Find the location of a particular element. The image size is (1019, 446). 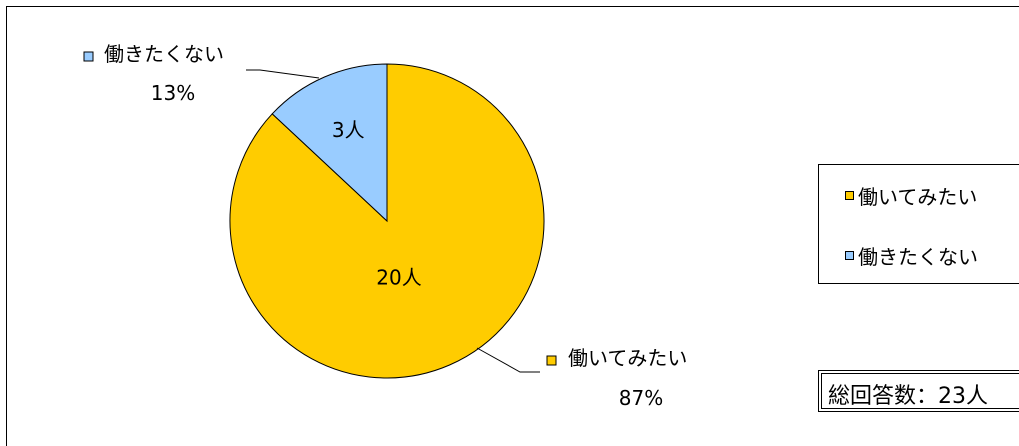

legend-item-1: 働いてみたい is located at coordinates (911, 195).